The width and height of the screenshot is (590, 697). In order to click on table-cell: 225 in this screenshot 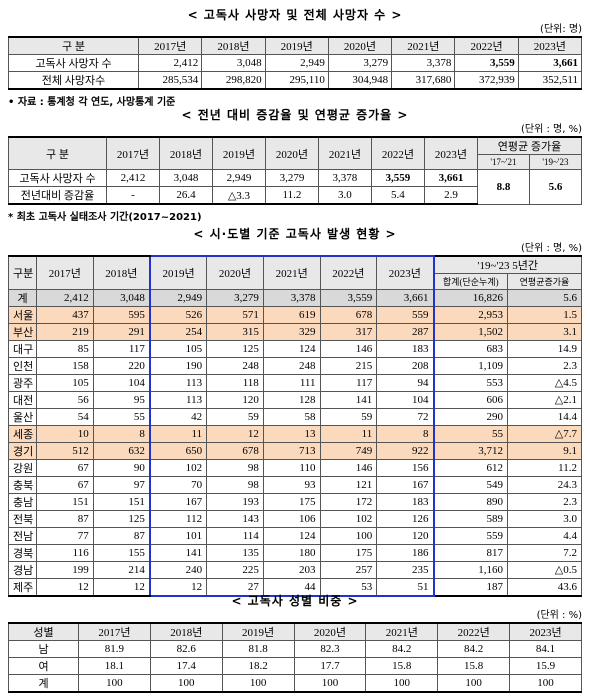, I will do `click(235, 569)`.